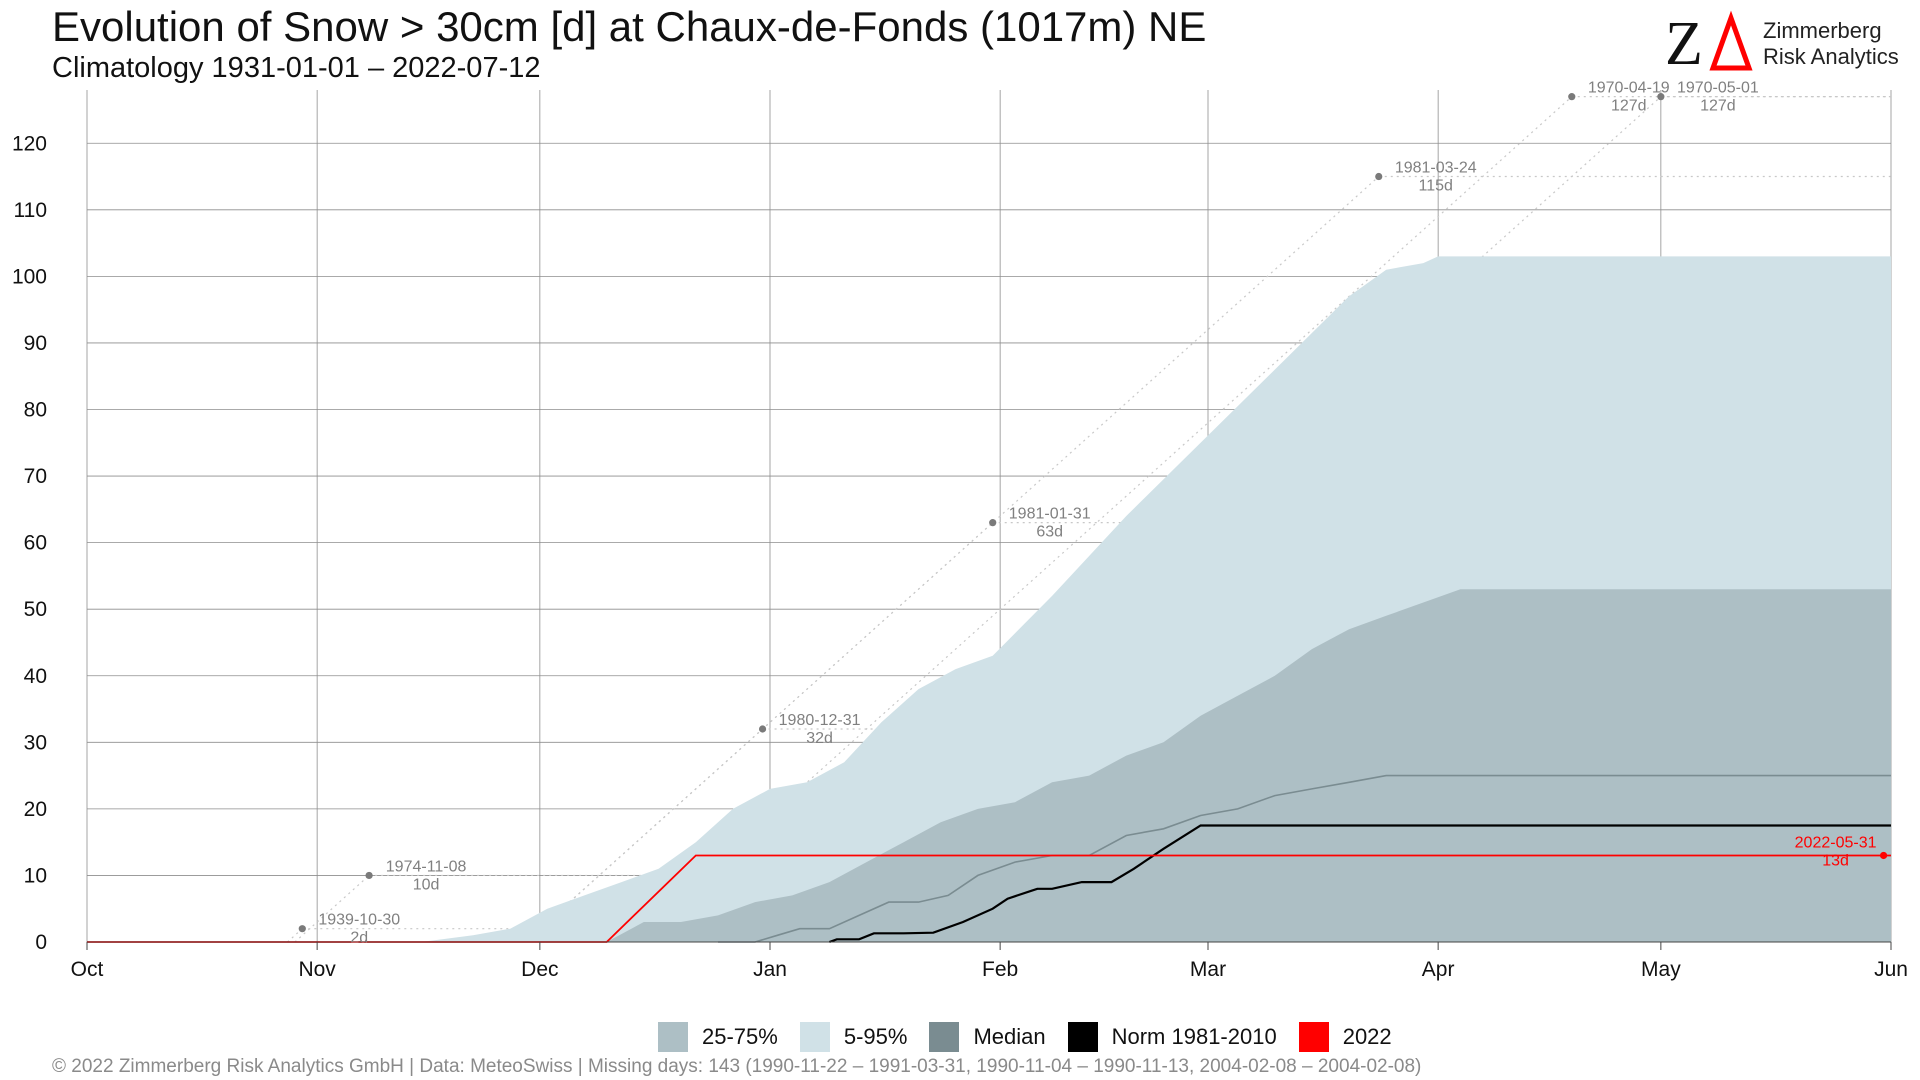  I want to click on line-median, so click(1304, 858).